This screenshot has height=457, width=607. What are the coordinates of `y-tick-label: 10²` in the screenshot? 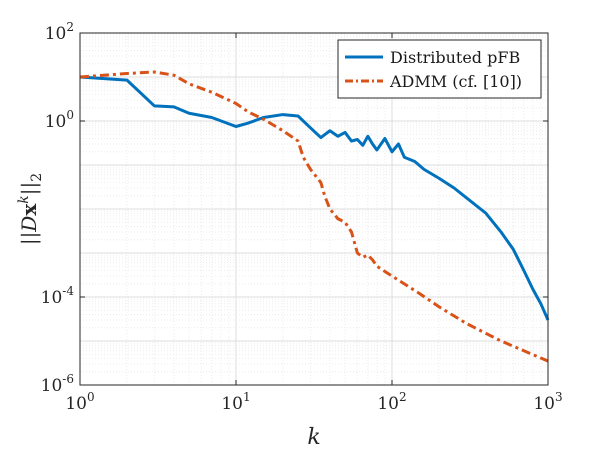 It's located at (59, 32).